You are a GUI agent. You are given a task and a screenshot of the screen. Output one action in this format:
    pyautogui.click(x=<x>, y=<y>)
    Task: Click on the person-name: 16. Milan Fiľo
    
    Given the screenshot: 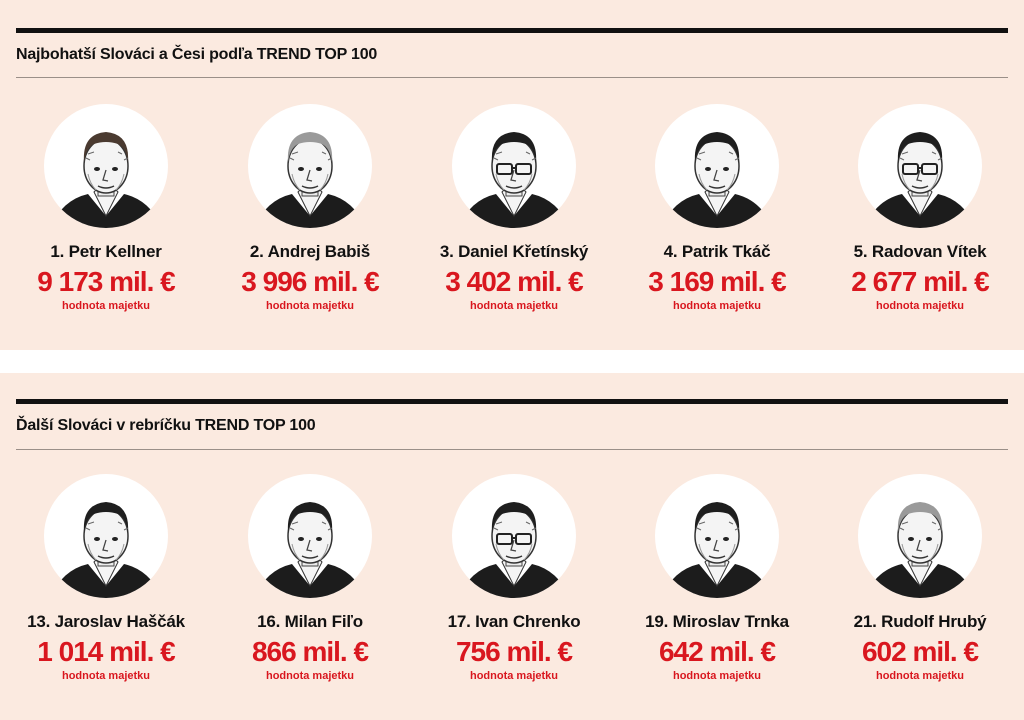 What is the action you would take?
    pyautogui.click(x=310, y=621)
    